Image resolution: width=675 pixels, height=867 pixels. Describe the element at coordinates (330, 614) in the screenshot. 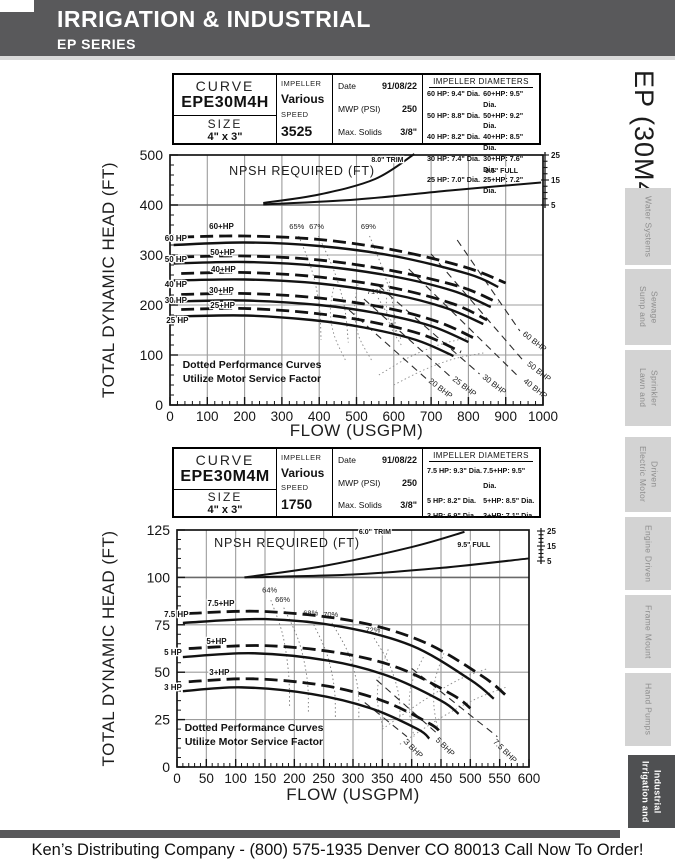

I see `efficiency-label: 70%` at that location.